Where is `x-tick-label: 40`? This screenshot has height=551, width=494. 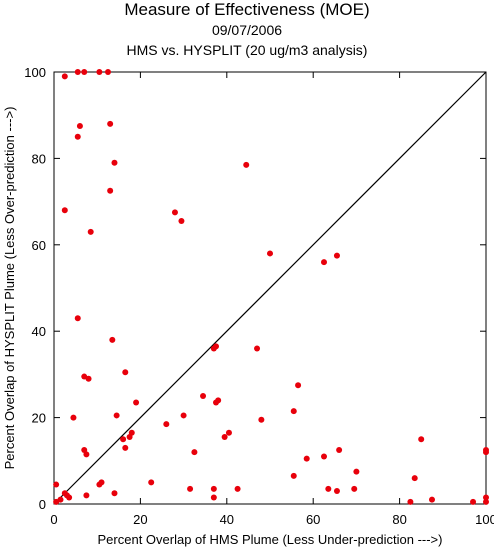 x-tick-label: 40 is located at coordinates (227, 519).